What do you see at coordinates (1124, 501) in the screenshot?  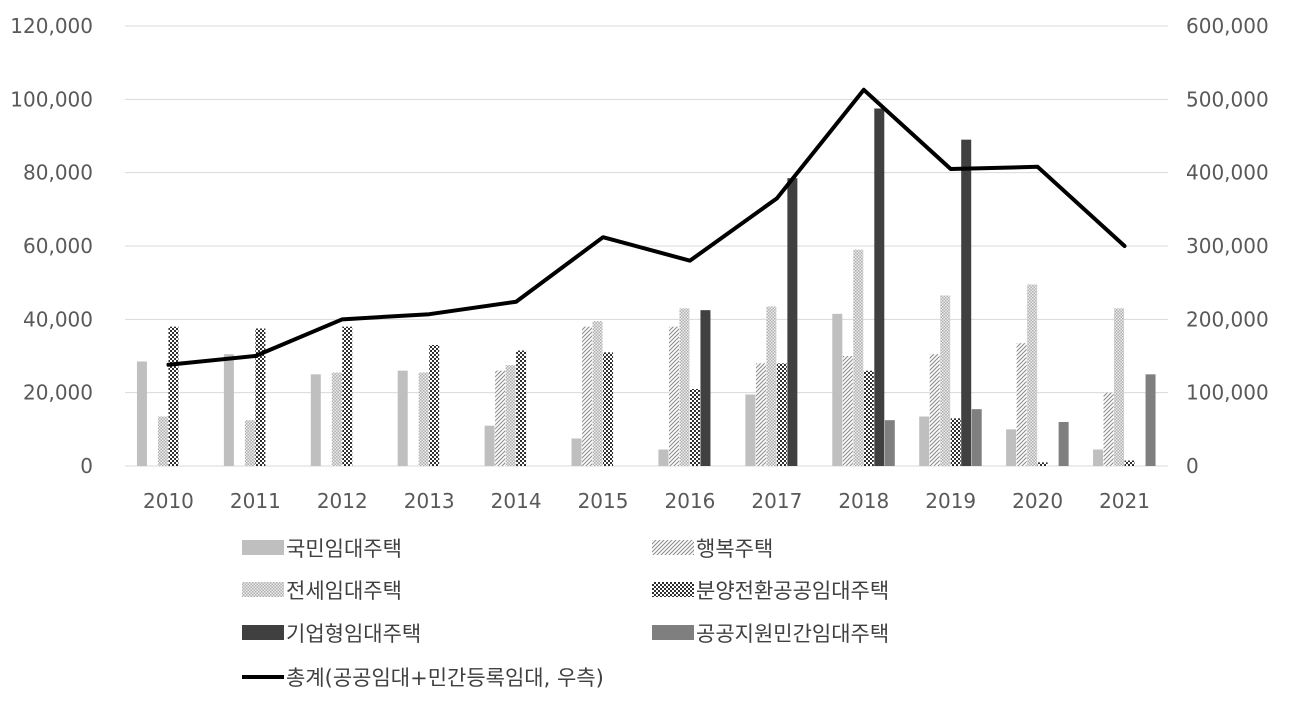 I see `x-tick-label: 2021` at bounding box center [1124, 501].